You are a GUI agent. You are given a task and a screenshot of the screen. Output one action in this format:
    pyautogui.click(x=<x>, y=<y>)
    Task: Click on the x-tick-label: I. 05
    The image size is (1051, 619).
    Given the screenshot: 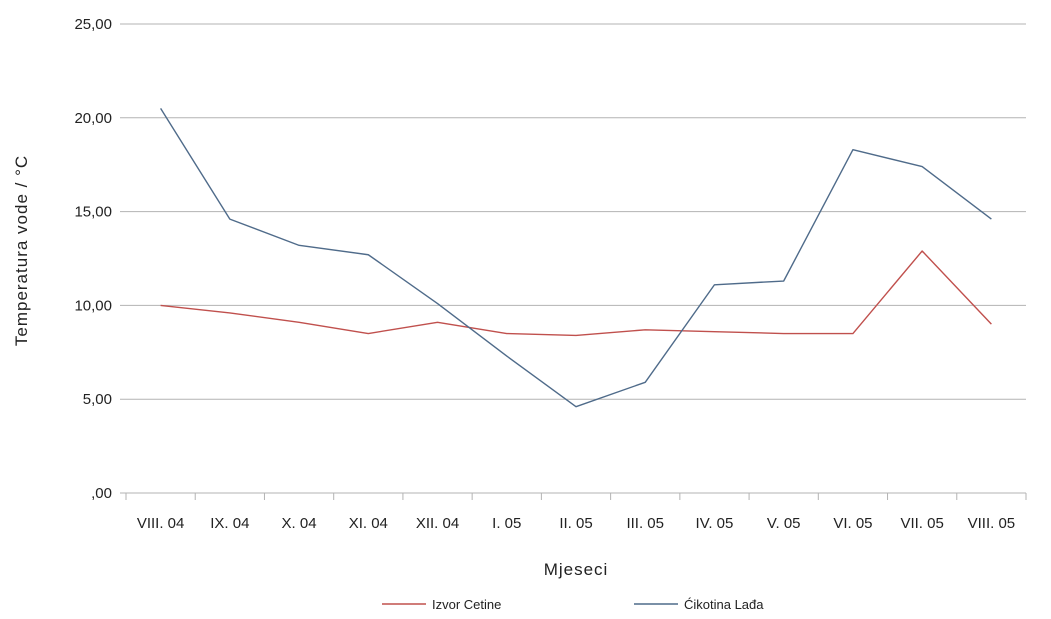 What is the action you would take?
    pyautogui.click(x=506, y=523)
    